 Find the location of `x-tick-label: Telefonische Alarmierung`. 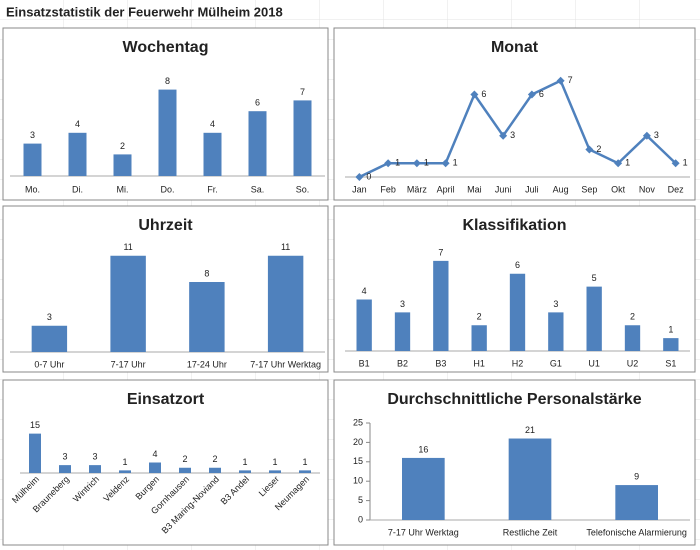

x-tick-label: Telefonische Alarmierung is located at coordinates (636, 532).